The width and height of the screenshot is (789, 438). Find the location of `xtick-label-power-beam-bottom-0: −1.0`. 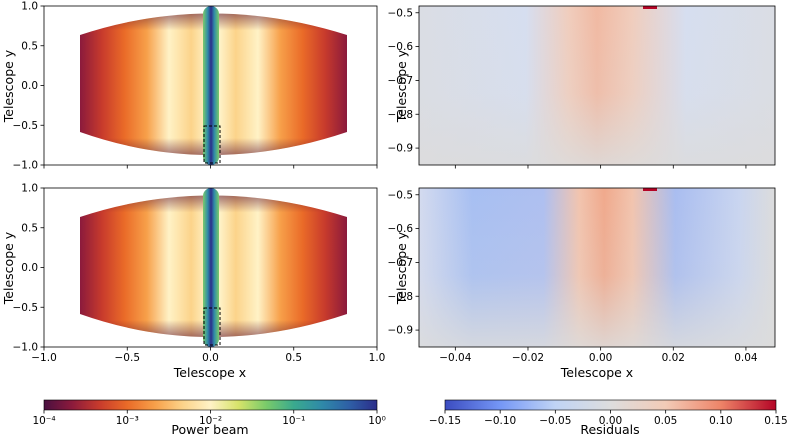

xtick-label-power-beam-bottom-0: −1.0 is located at coordinates (44, 358).